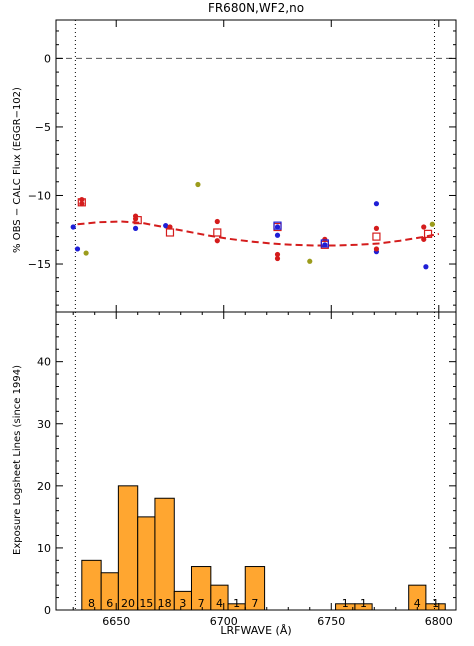  Describe the element at coordinates (43, 127) in the screenshot. I see `y-tick-label: −5` at that location.